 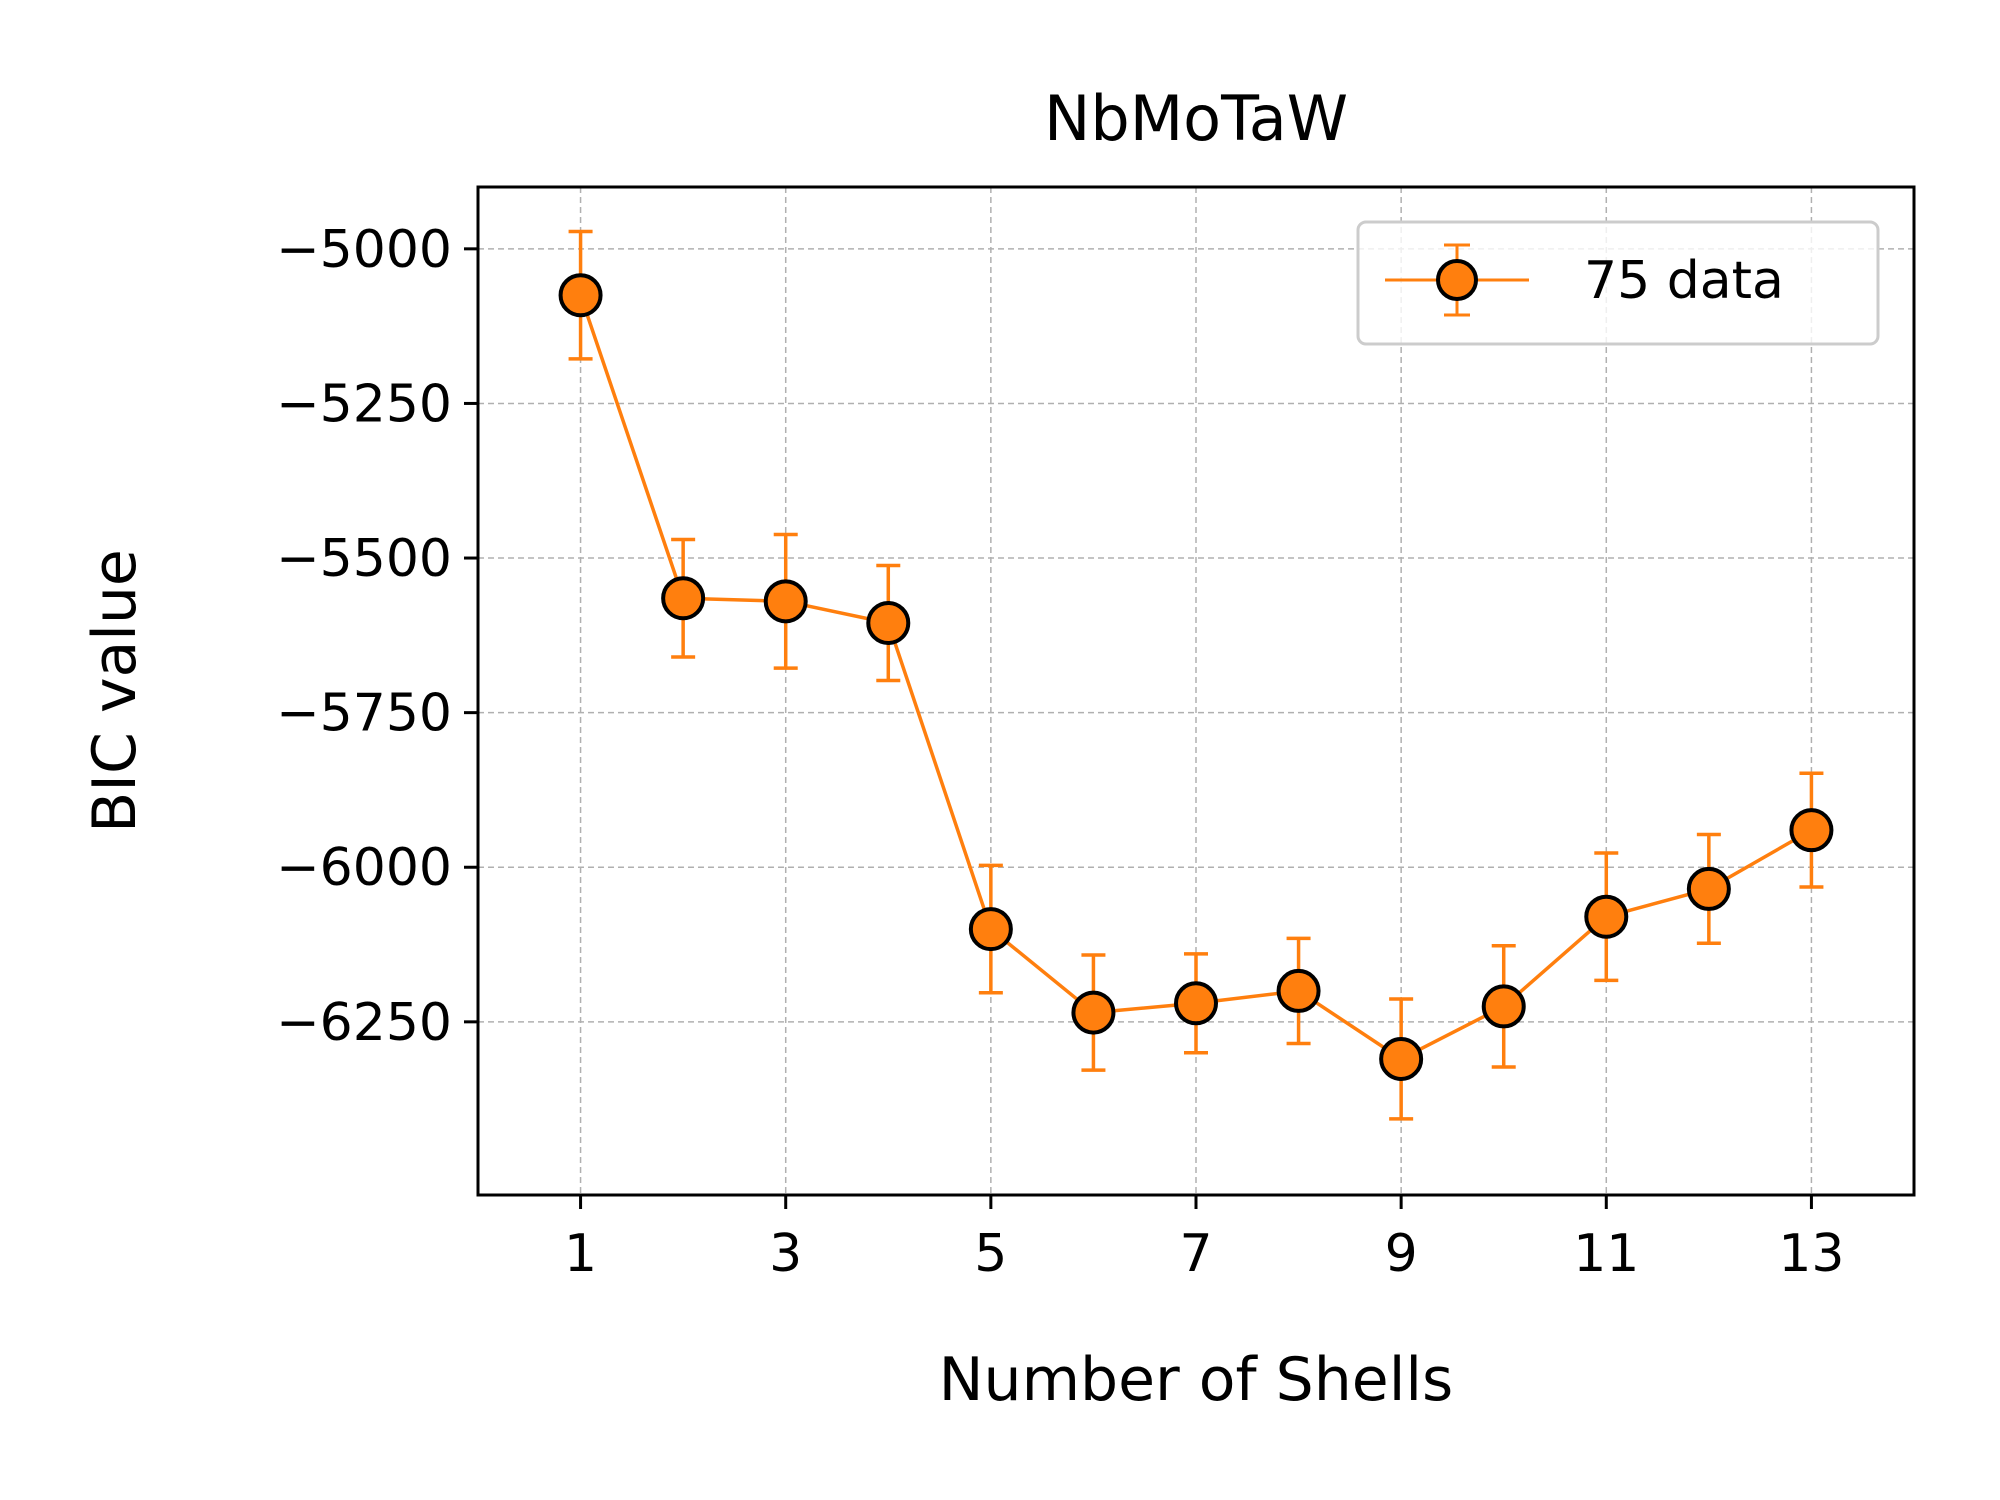 I want to click on chart-title: NbMoTaW, so click(x=1196, y=118).